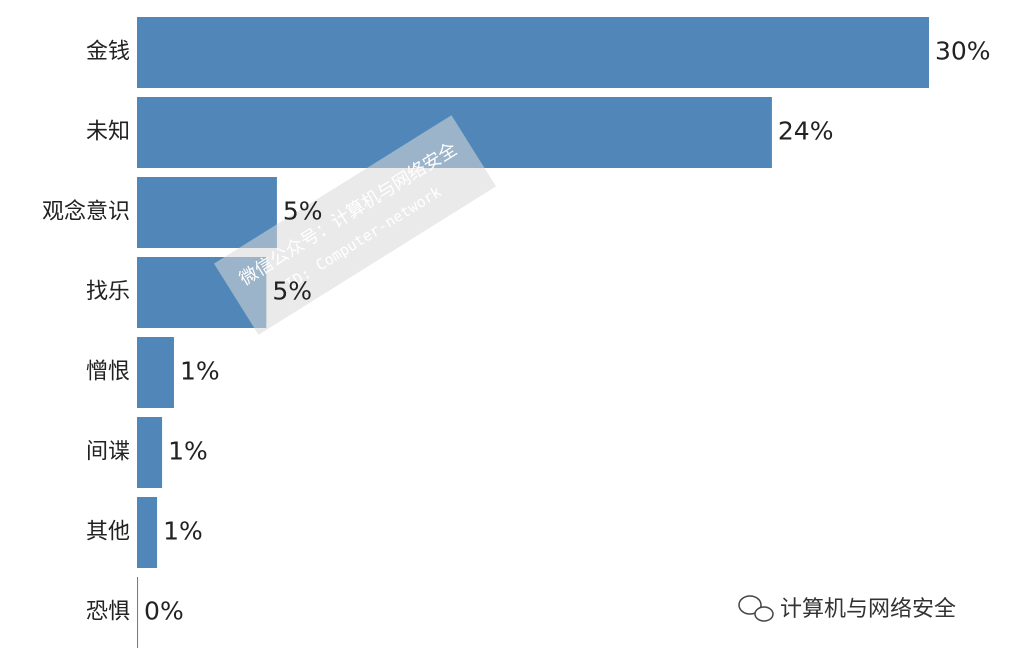 Image resolution: width=1015 pixels, height=654 pixels. Describe the element at coordinates (108, 52) in the screenshot. I see `category-label: 金钱` at that location.